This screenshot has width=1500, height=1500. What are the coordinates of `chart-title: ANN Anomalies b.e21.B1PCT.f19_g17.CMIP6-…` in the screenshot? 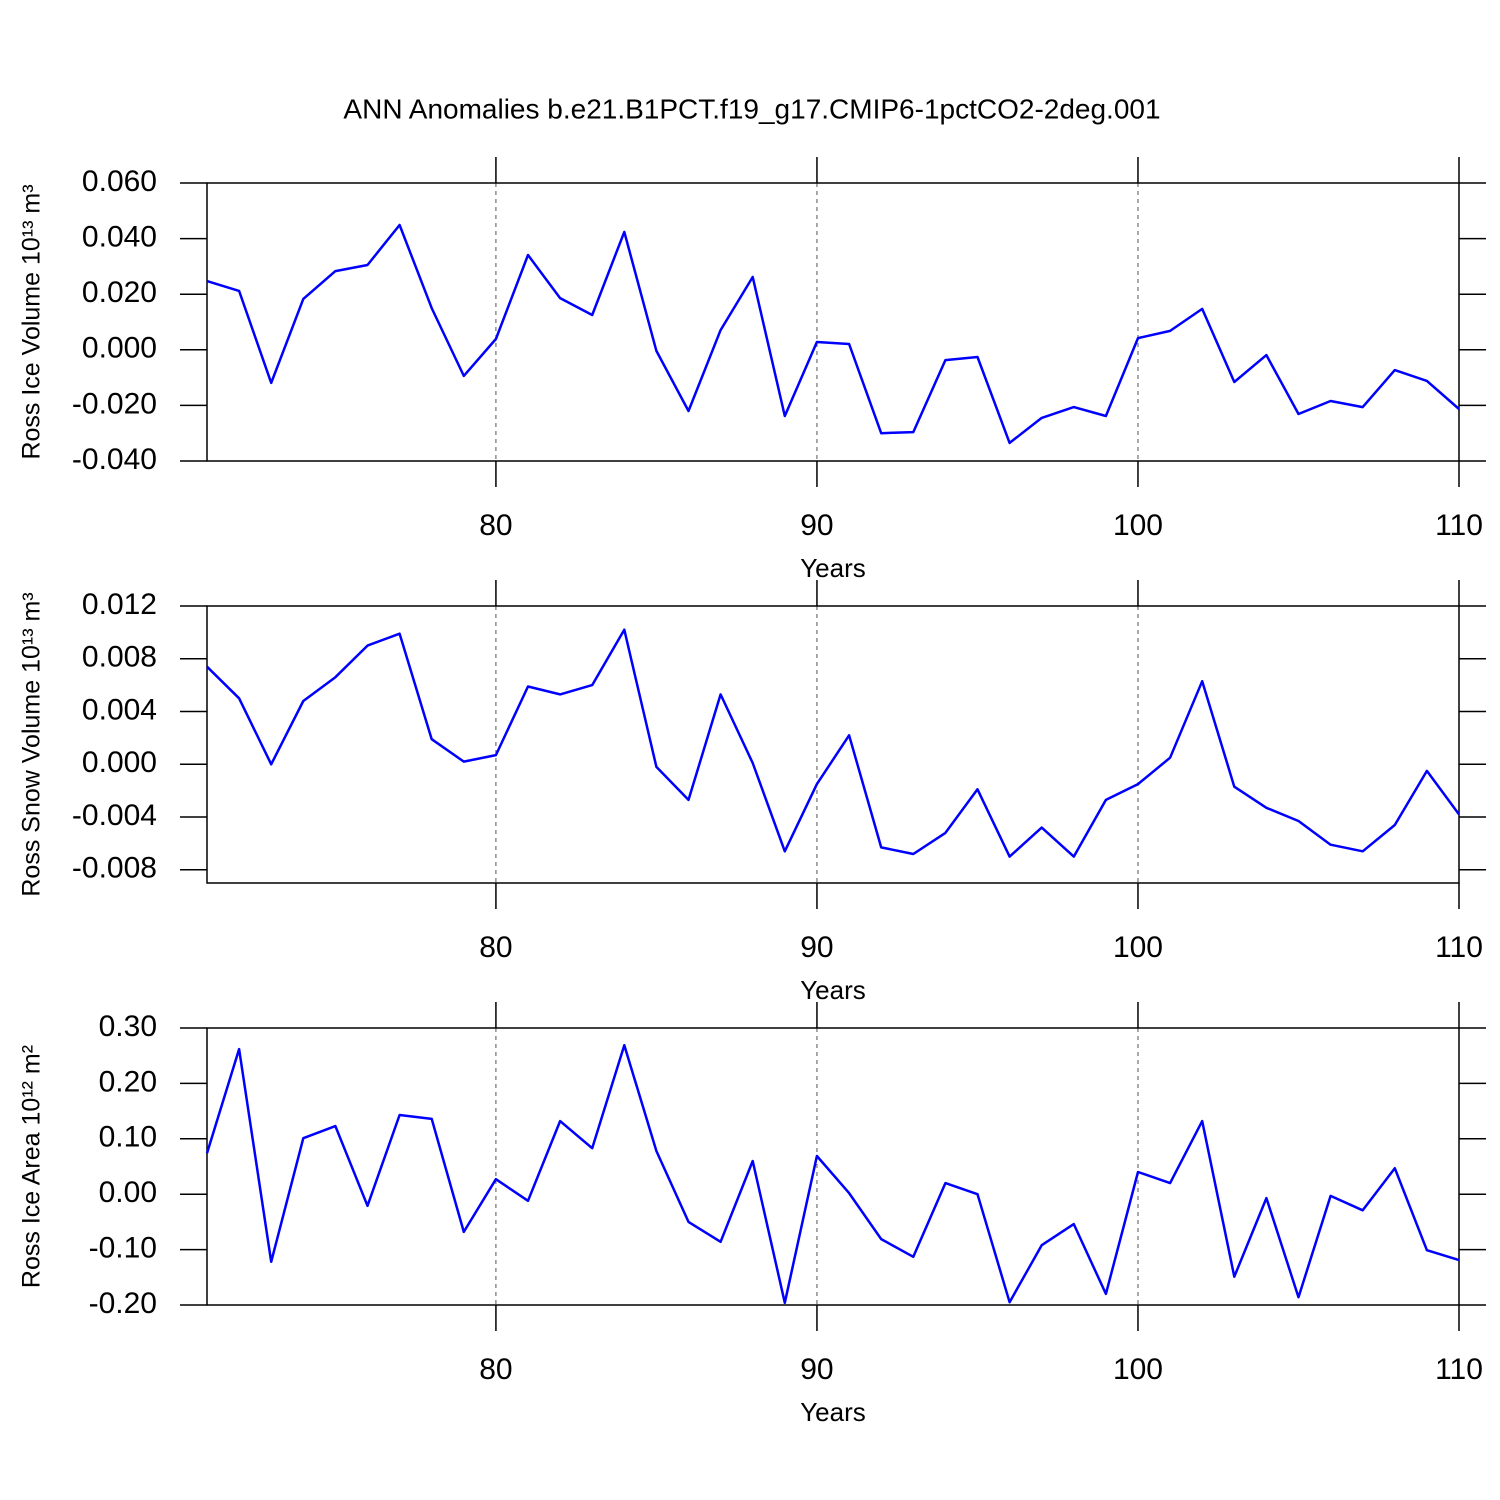 It's located at (751, 108).